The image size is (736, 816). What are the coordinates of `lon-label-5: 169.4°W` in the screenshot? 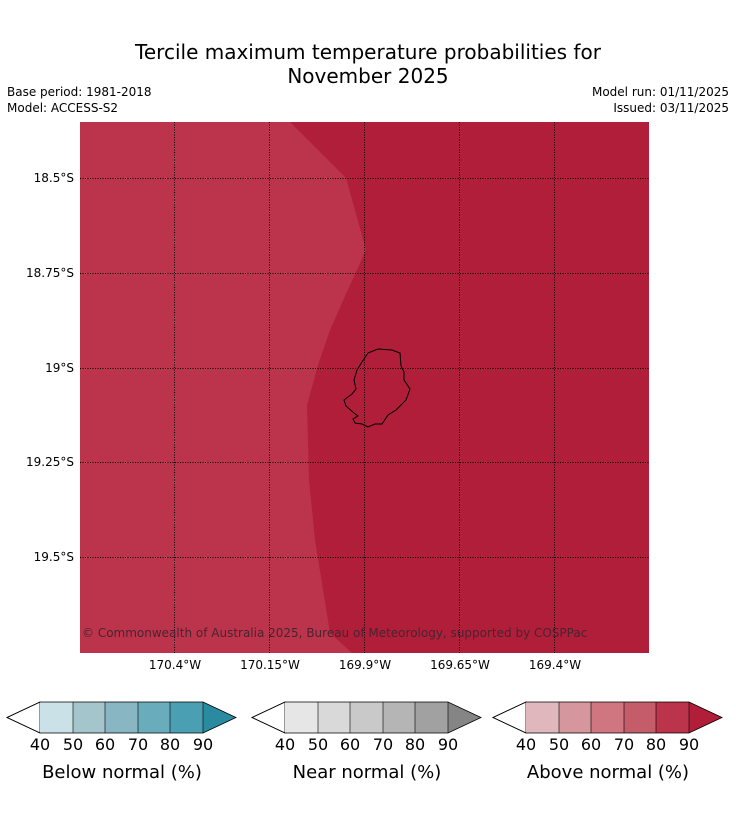 It's located at (555, 665).